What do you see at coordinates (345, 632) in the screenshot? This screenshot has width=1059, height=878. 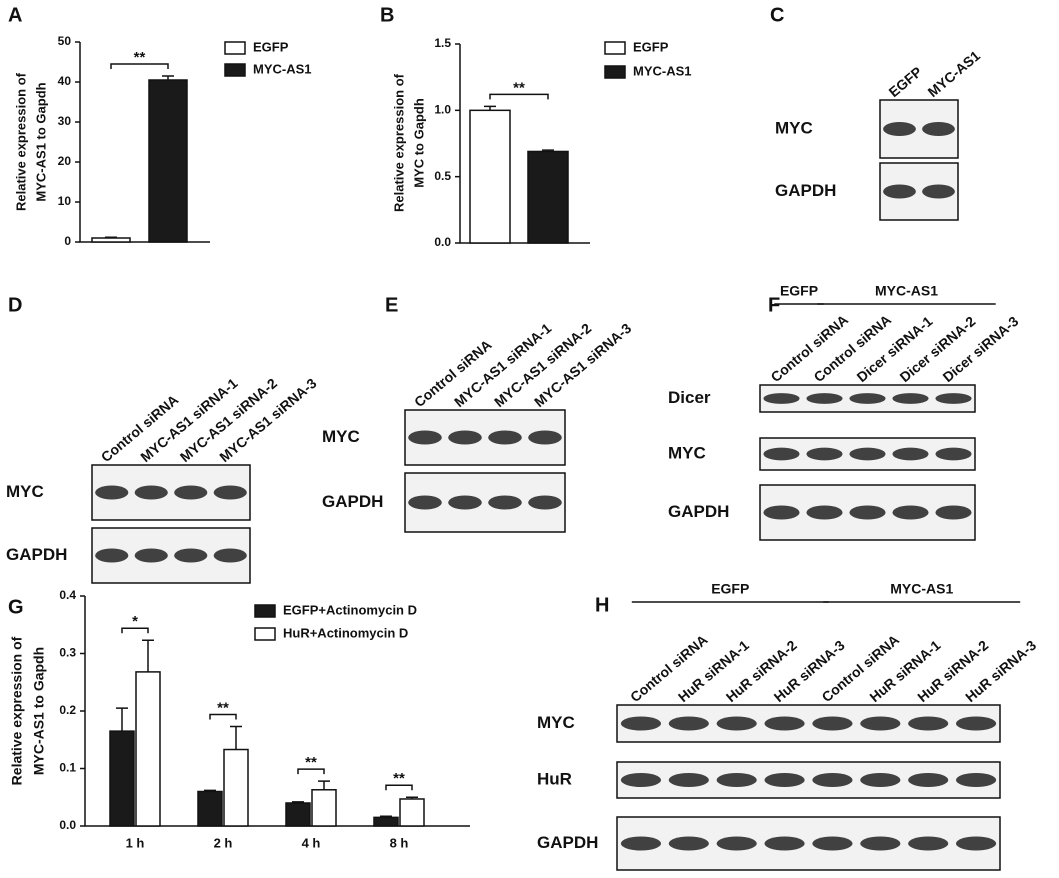 I see `legend-label: HuR+Actinomycin D` at bounding box center [345, 632].